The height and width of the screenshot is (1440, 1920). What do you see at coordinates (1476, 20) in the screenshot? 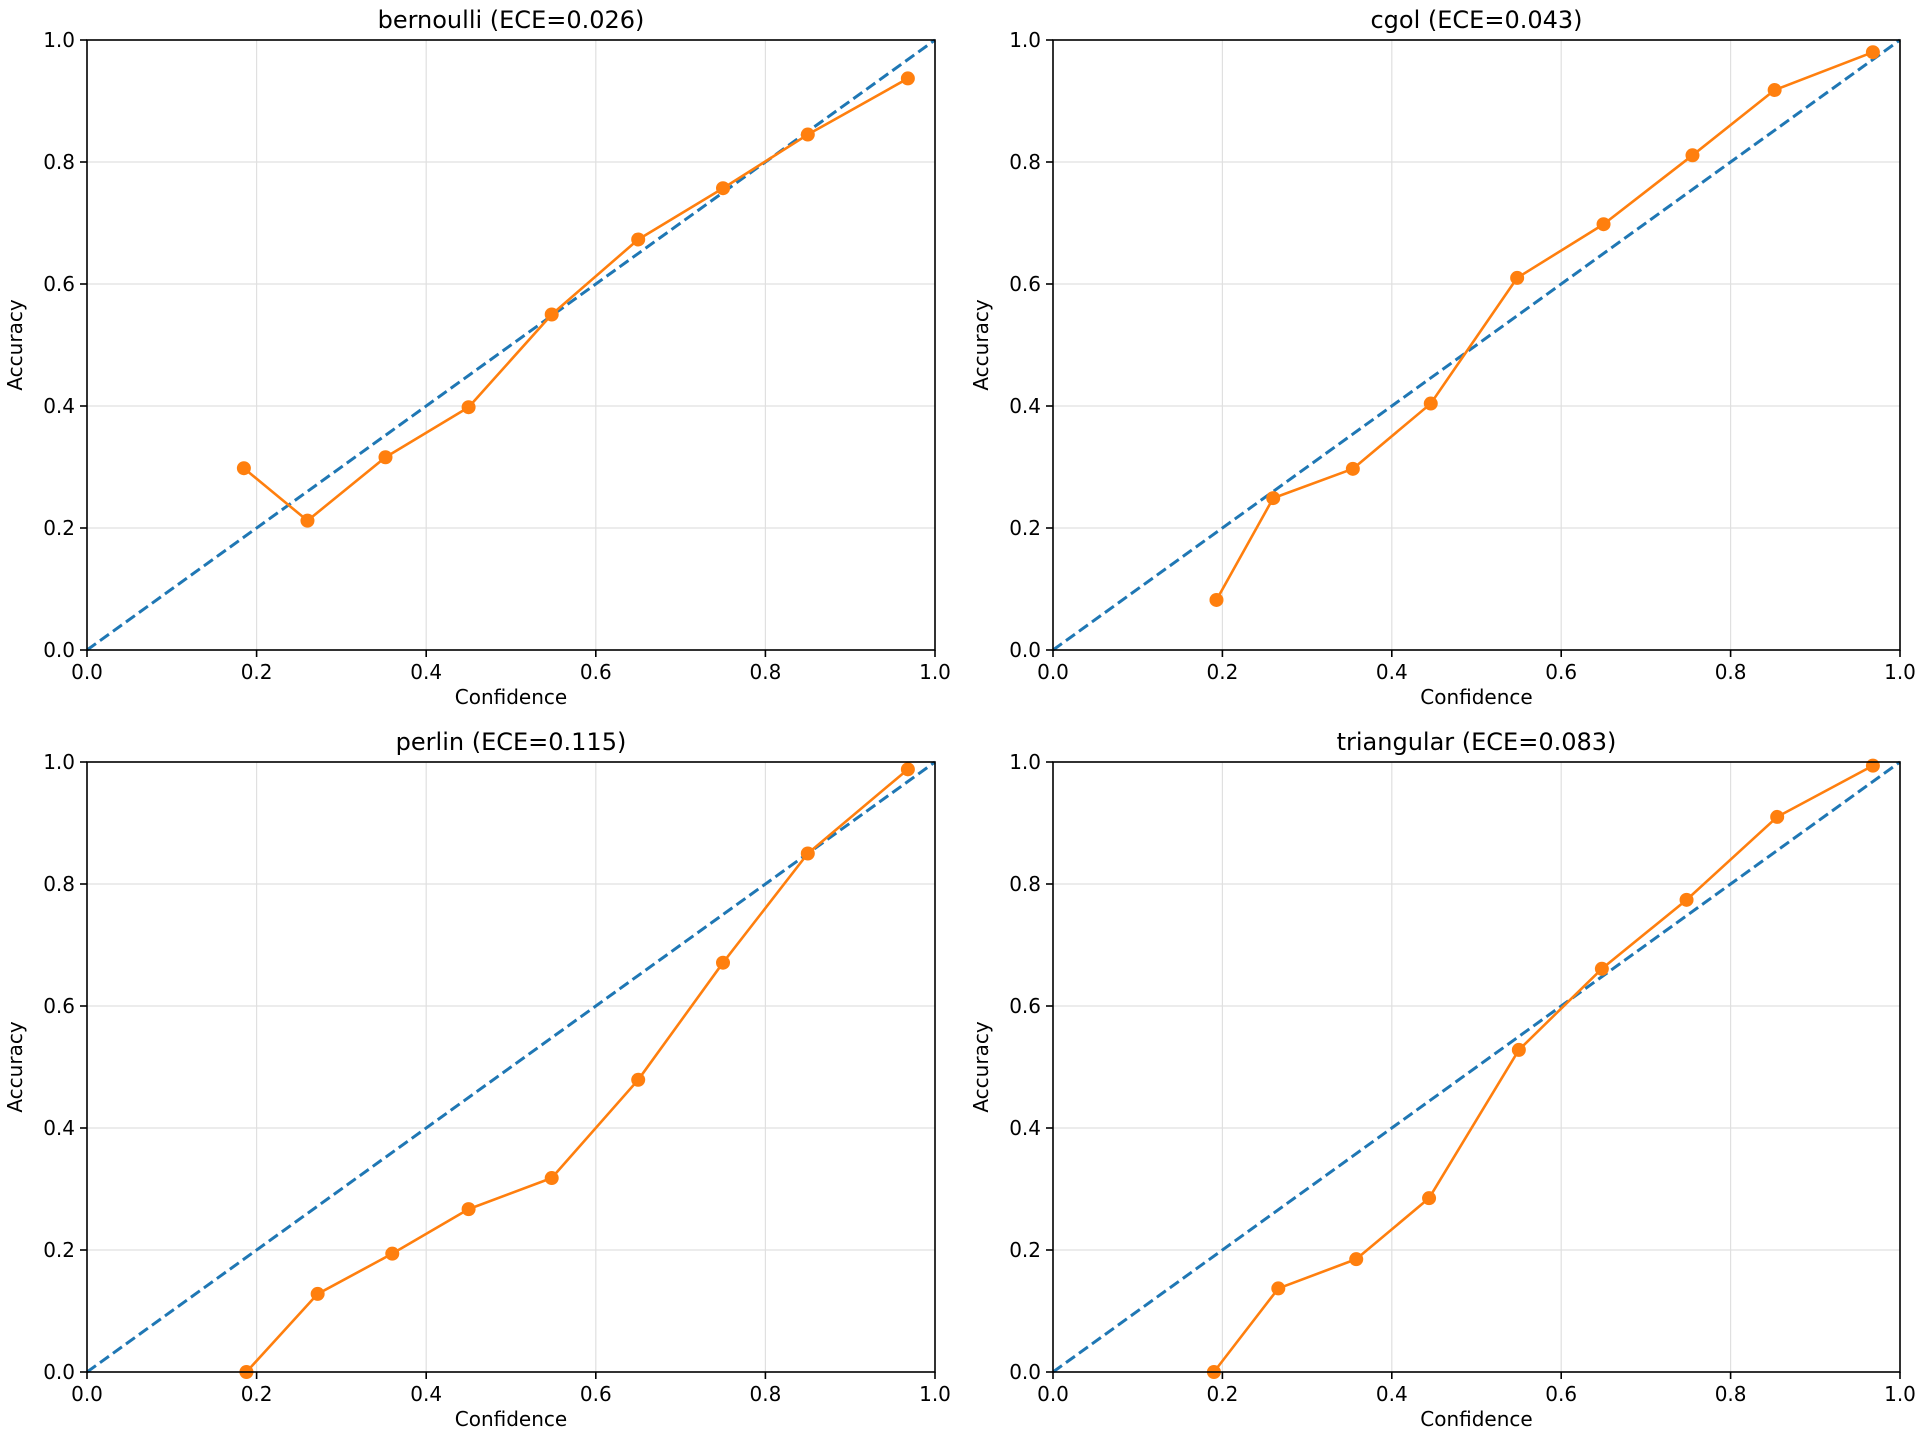
I see `chart-title: cgol (ECE=0.043)` at bounding box center [1476, 20].